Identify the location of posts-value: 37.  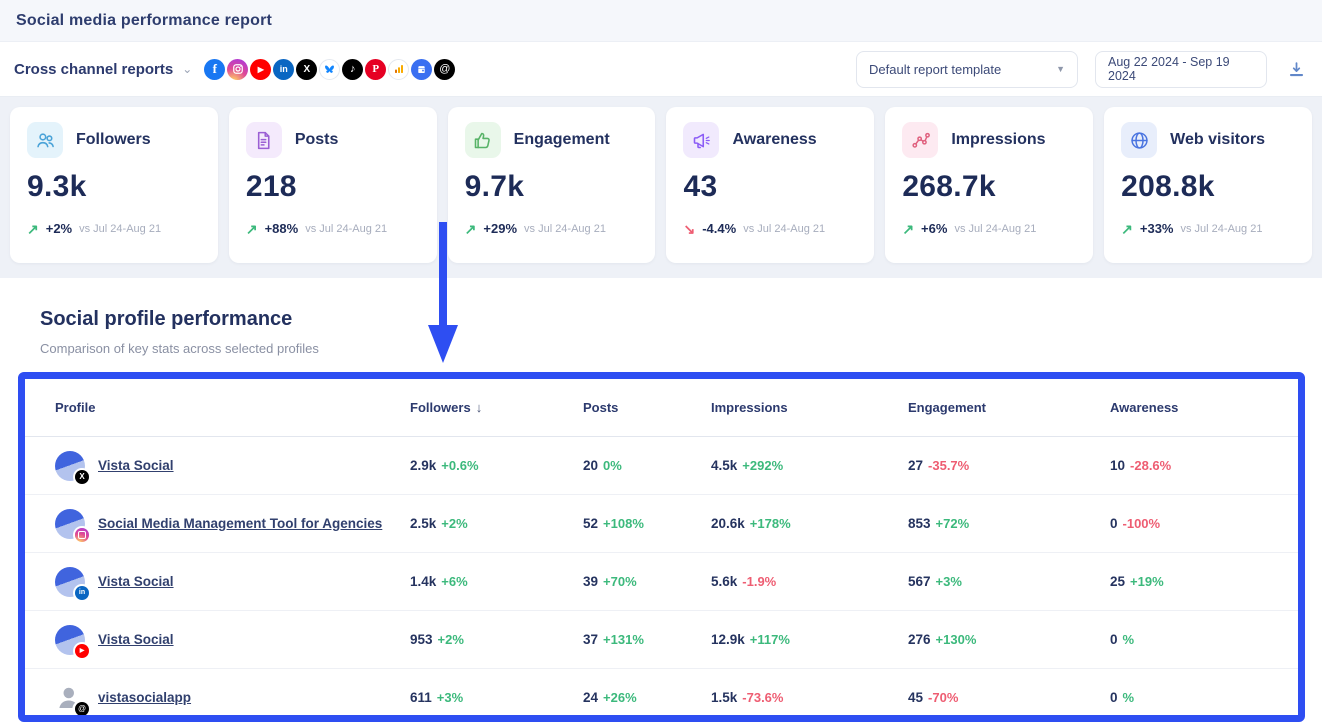
(591, 639).